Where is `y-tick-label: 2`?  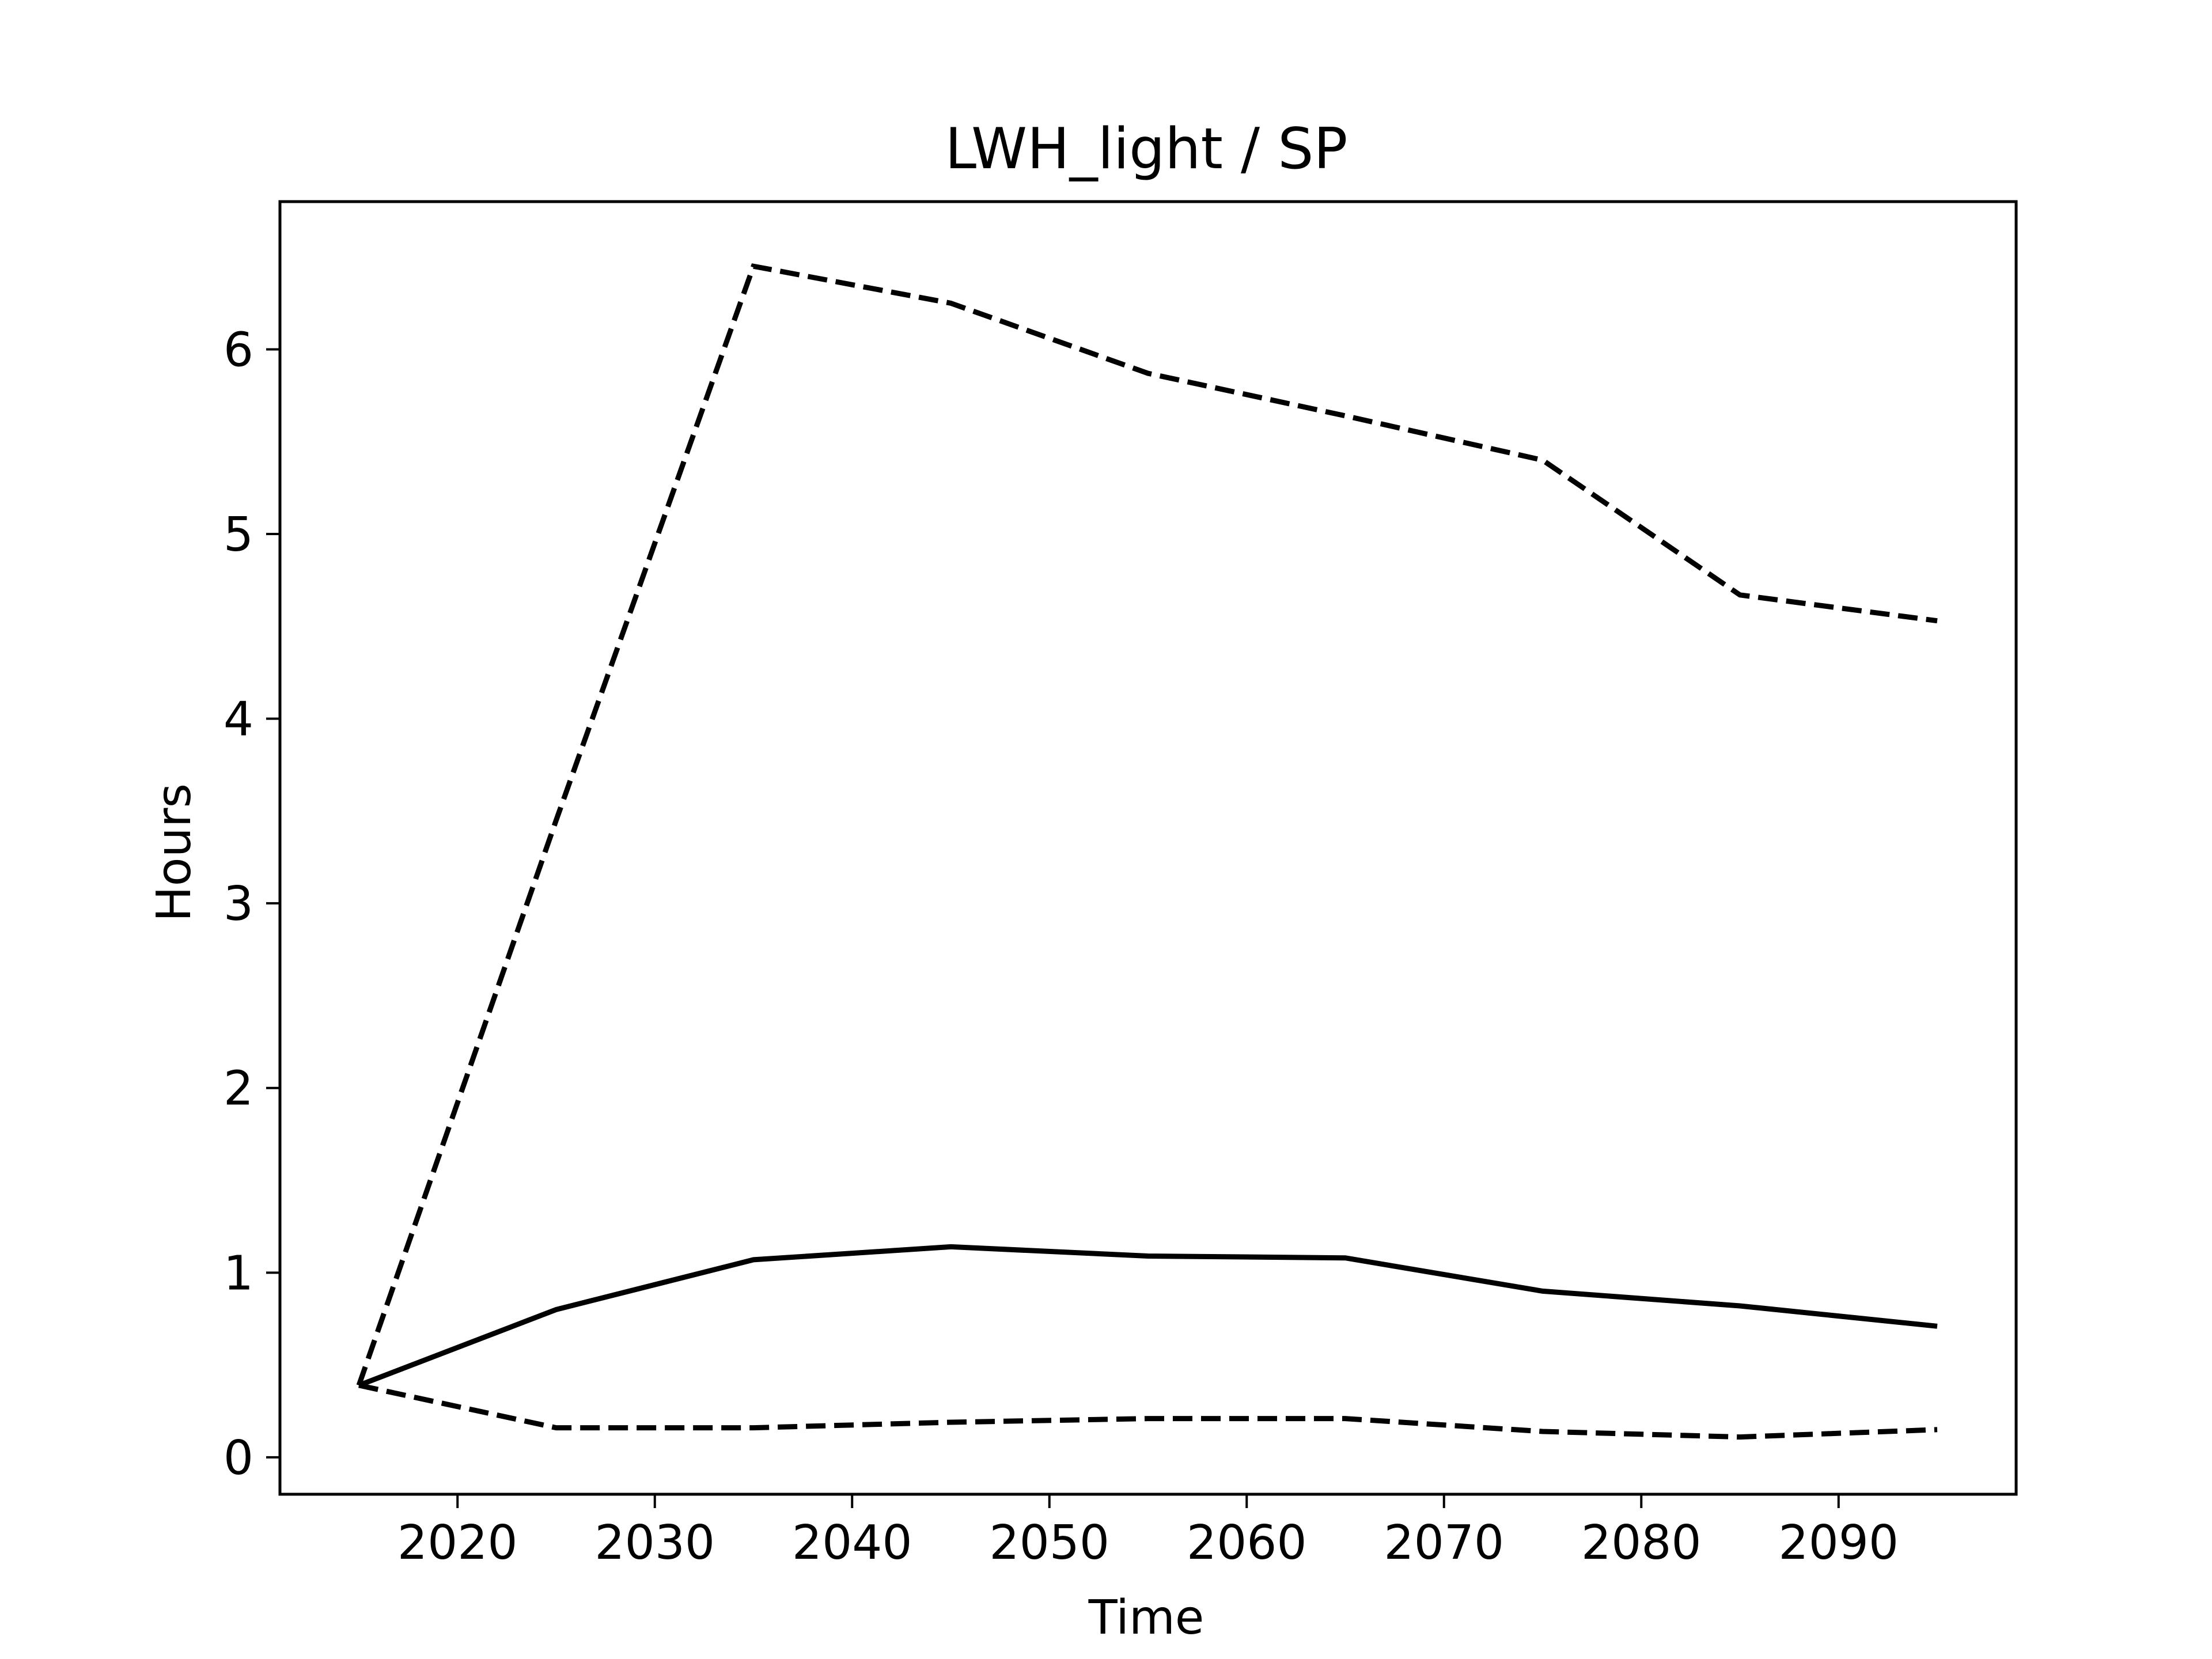
y-tick-label: 2 is located at coordinates (238, 1089).